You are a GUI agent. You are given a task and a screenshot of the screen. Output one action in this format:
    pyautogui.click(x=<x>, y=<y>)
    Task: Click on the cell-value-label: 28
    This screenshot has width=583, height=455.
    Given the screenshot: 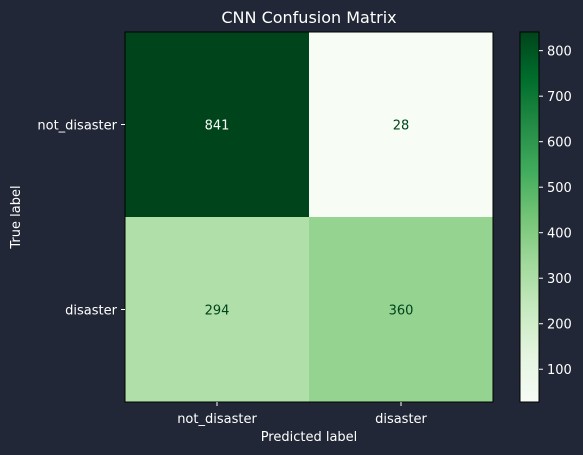 What is the action you would take?
    pyautogui.click(x=401, y=126)
    